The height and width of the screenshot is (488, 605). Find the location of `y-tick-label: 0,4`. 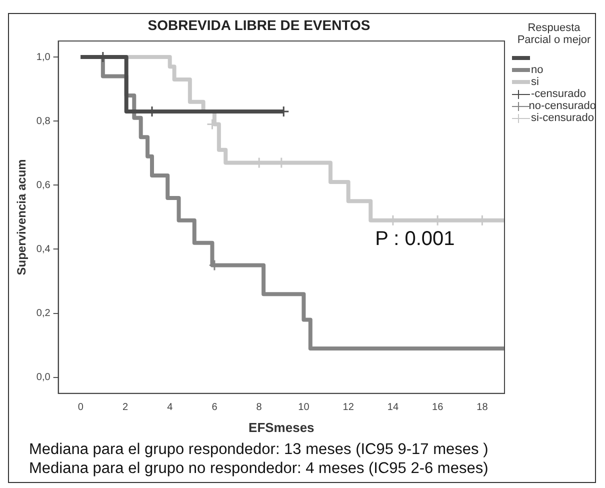

y-tick-label: 0,4 is located at coordinates (43, 249).